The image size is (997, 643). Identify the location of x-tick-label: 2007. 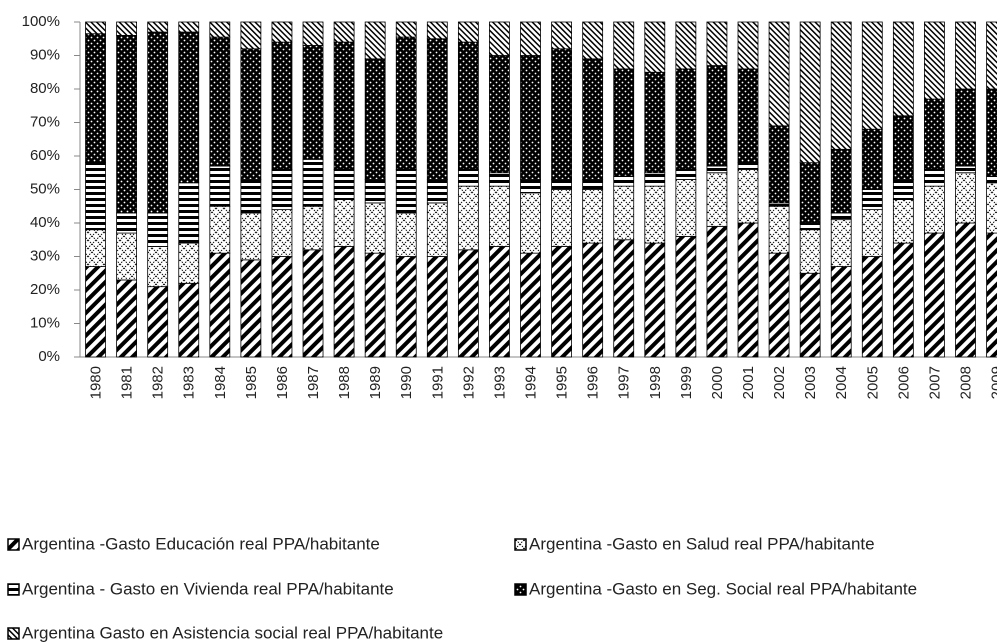
(934, 382).